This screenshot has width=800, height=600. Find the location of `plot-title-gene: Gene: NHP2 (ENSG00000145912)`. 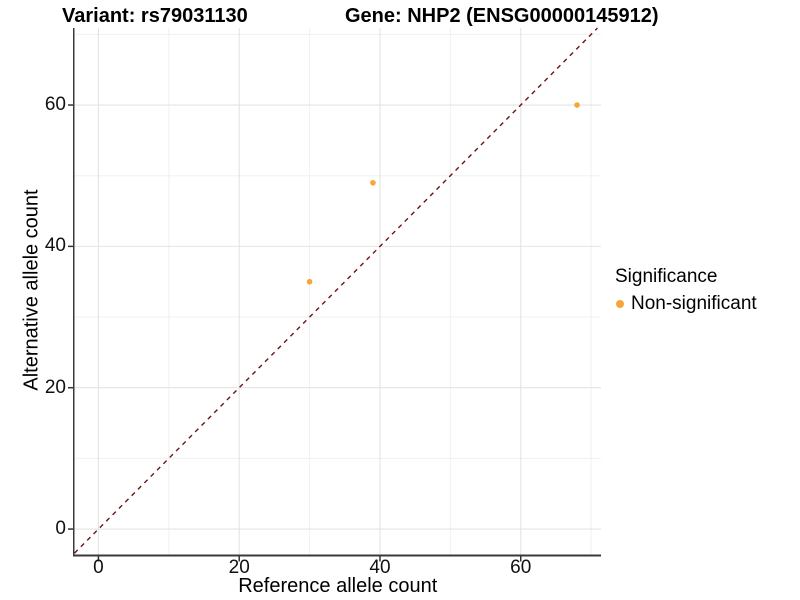

plot-title-gene: Gene: NHP2 (ENSG00000145912) is located at coordinates (502, 16).